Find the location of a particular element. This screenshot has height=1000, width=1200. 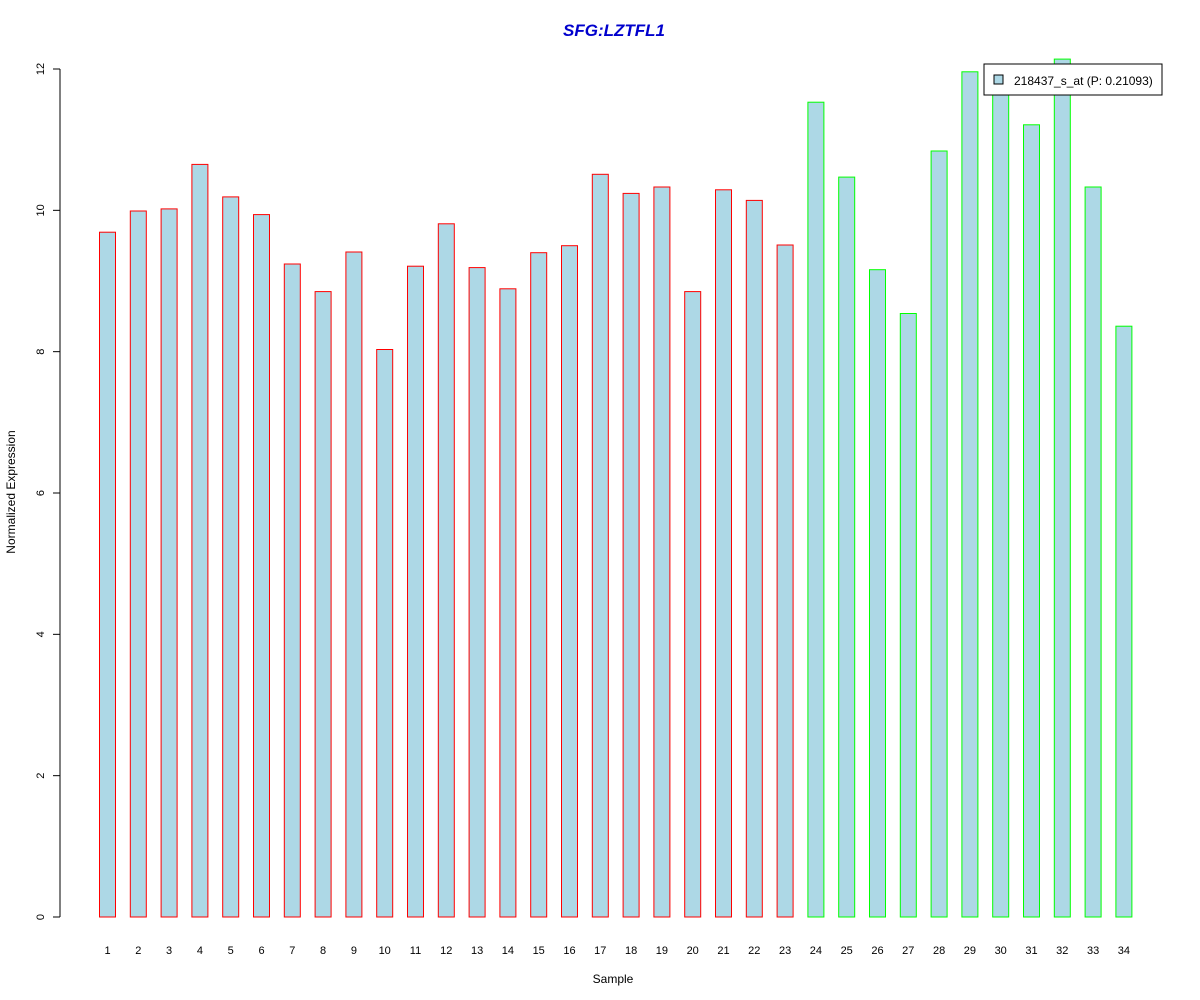

legend-box is located at coordinates (1073, 79).